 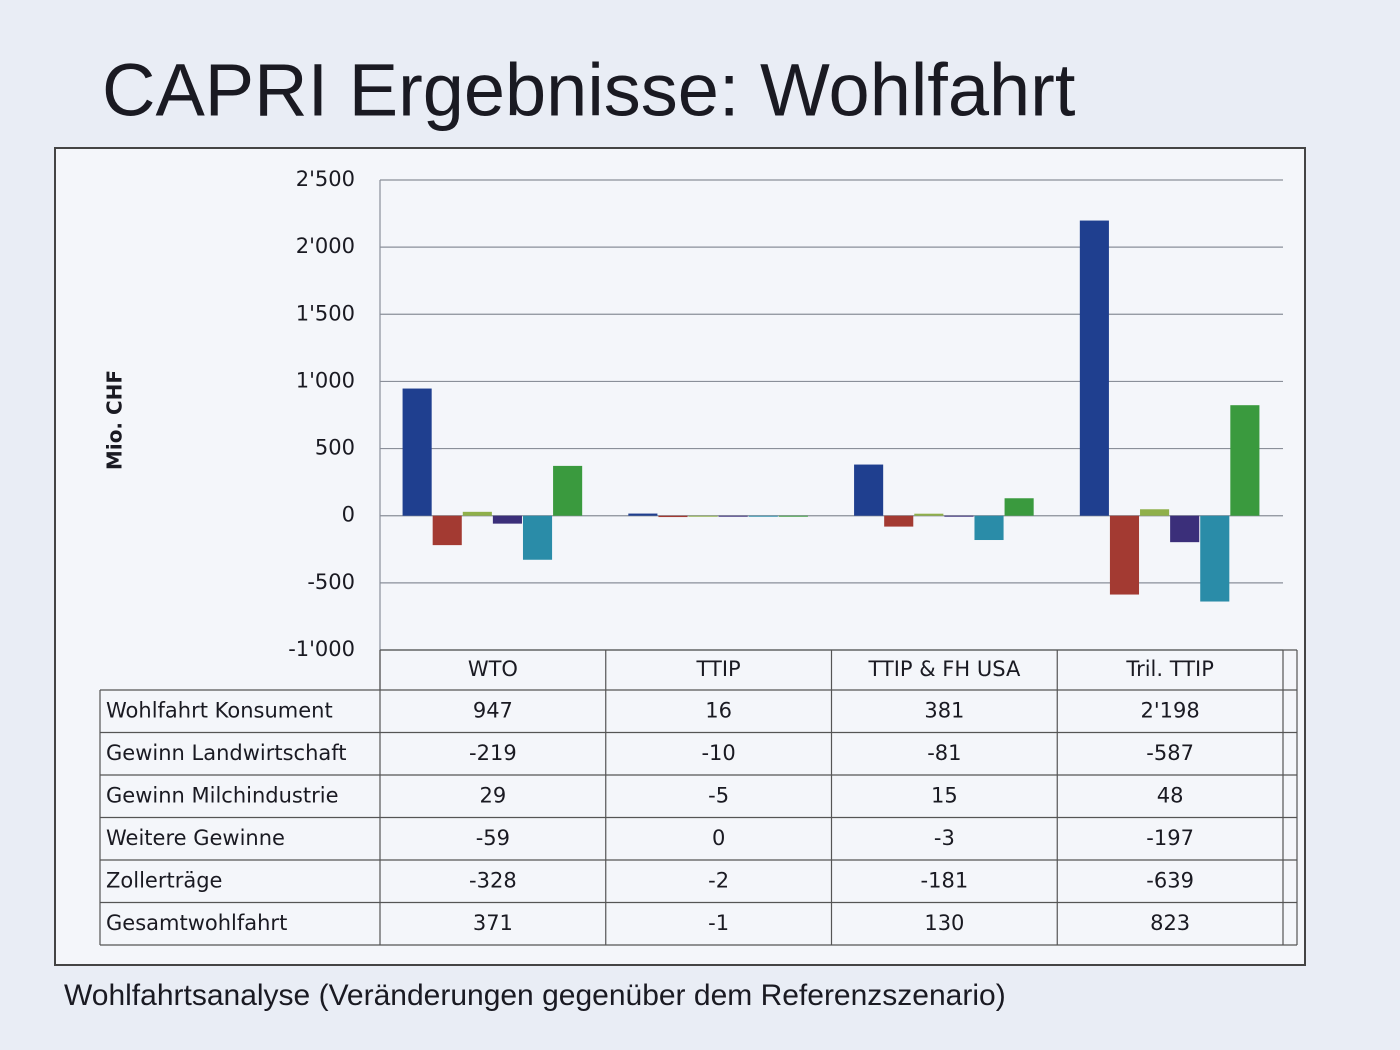 I want to click on legend-entry: Wohlfahrt Konsument, so click(x=219, y=710).